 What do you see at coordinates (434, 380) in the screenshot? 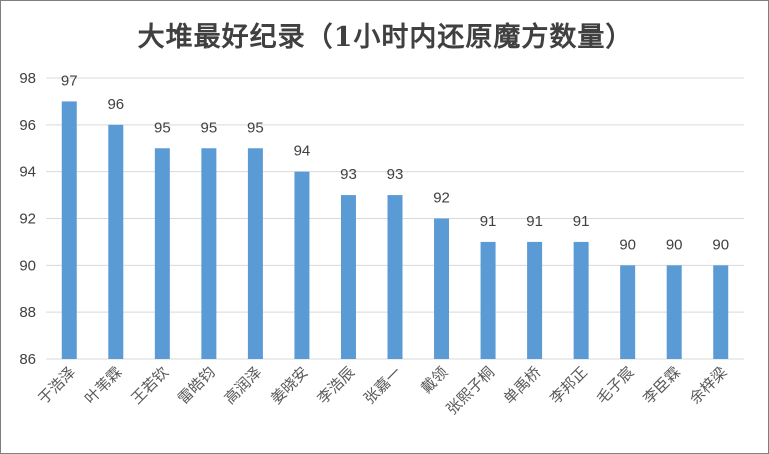
I see `x-tick-label: 戴领` at bounding box center [434, 380].